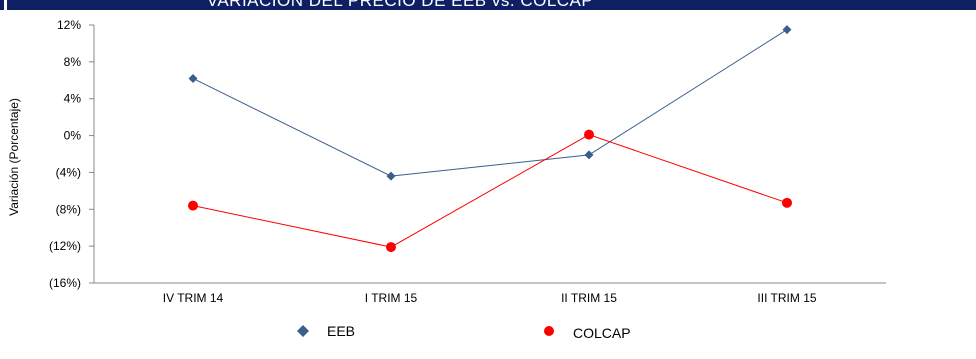 The image size is (976, 359). Describe the element at coordinates (65, 246) in the screenshot. I see `y-tick-label: (12%)` at that location.